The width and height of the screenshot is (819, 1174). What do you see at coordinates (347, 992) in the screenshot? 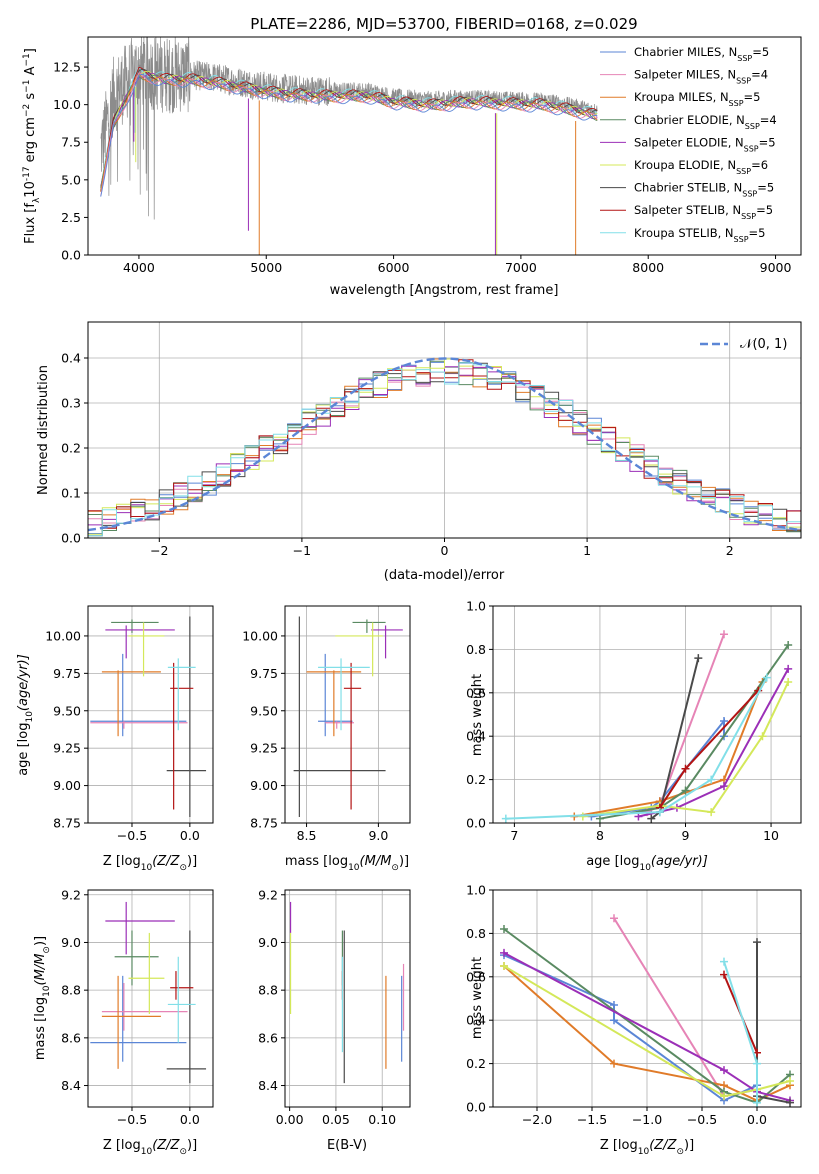
I see `ebv-mass-plot-area` at bounding box center [347, 992].